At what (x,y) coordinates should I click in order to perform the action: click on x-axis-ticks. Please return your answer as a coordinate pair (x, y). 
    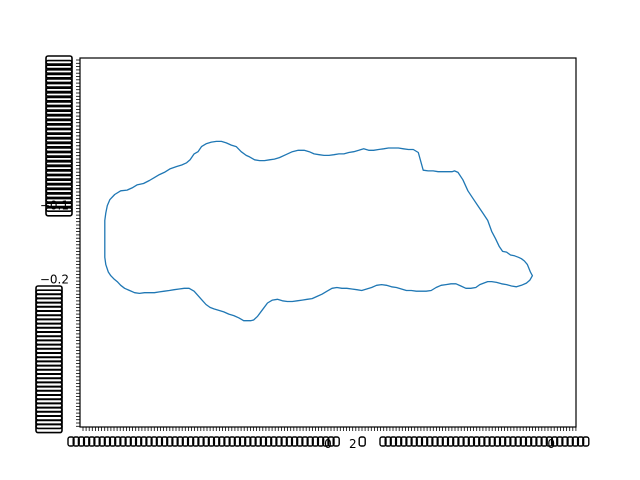
    Looking at the image, I should click on (329, 429).